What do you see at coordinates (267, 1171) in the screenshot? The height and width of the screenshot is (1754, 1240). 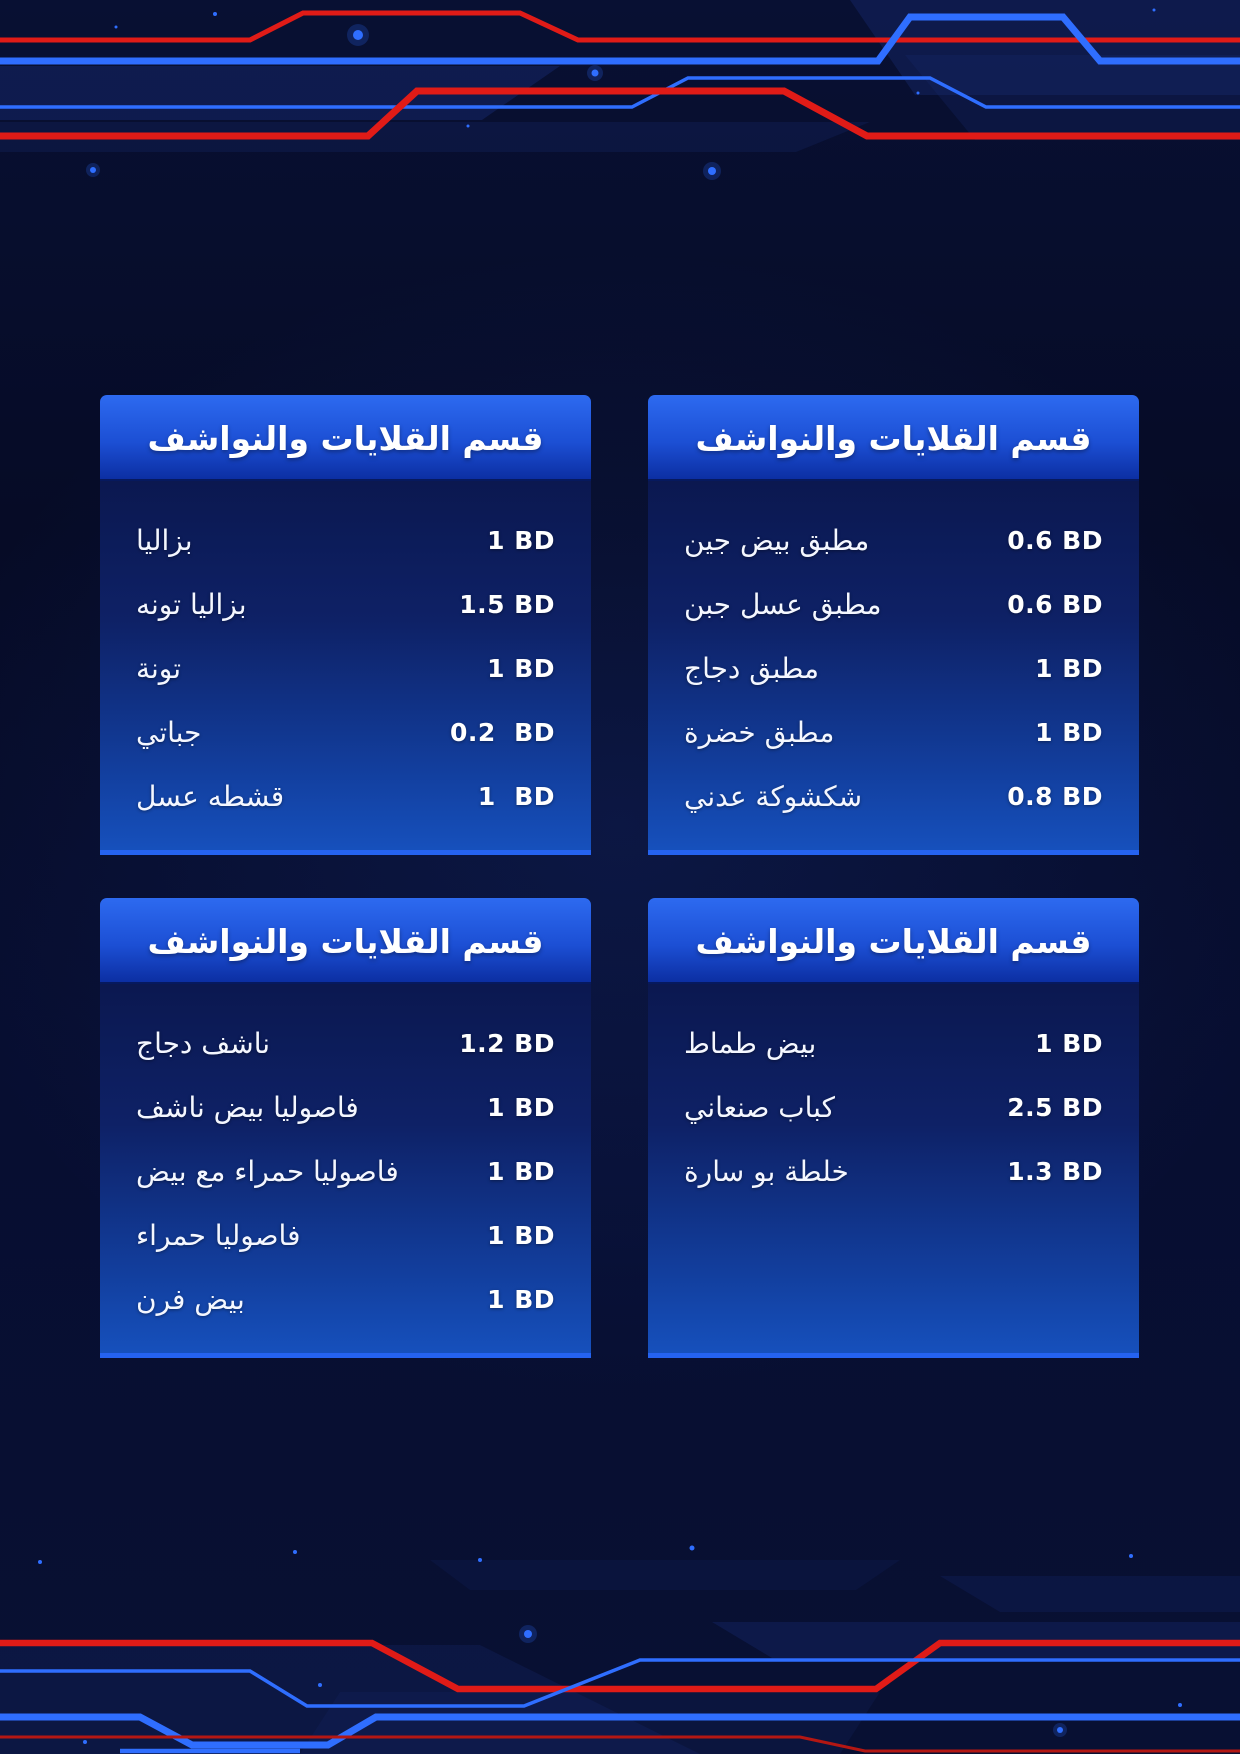 I see `item-name: فاصوليا حمراء مع بيض` at bounding box center [267, 1171].